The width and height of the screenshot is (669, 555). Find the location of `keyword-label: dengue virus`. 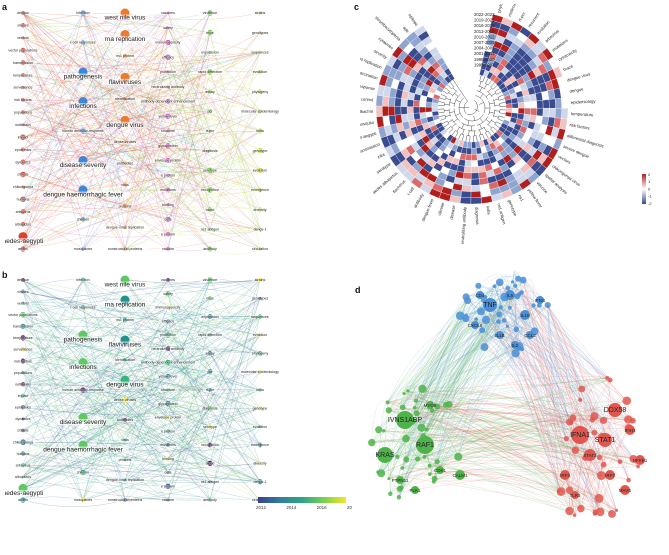

keyword-label: dengue virus is located at coordinates (578, 76).